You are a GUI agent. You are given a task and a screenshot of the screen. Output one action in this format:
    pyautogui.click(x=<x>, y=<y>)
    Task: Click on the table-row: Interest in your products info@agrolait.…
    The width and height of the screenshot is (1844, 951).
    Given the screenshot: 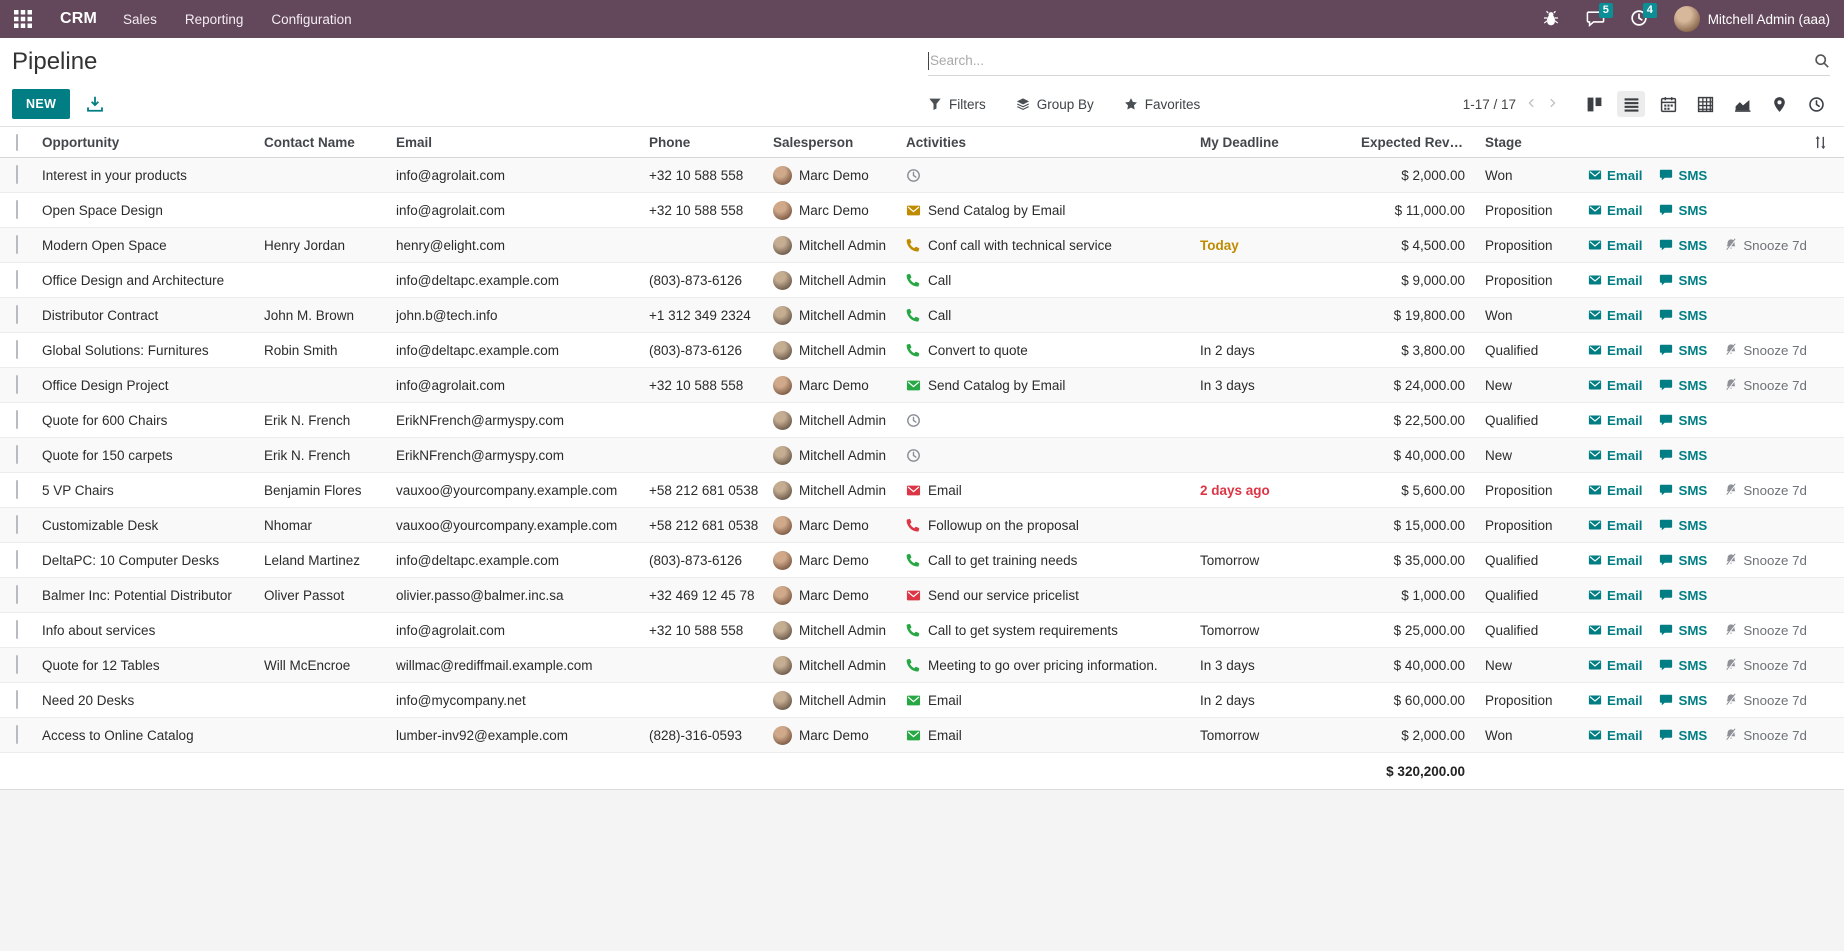 What is the action you would take?
    pyautogui.click(x=922, y=175)
    